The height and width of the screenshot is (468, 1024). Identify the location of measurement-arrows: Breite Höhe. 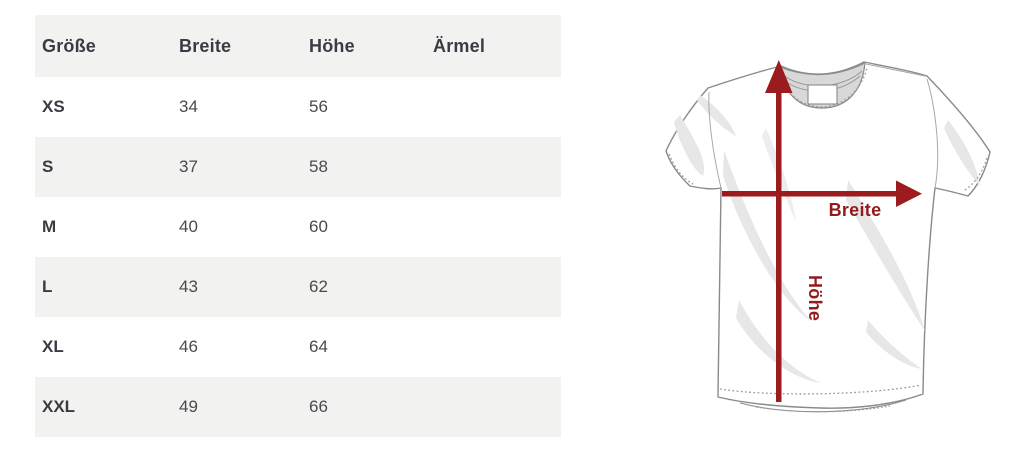
(822, 231).